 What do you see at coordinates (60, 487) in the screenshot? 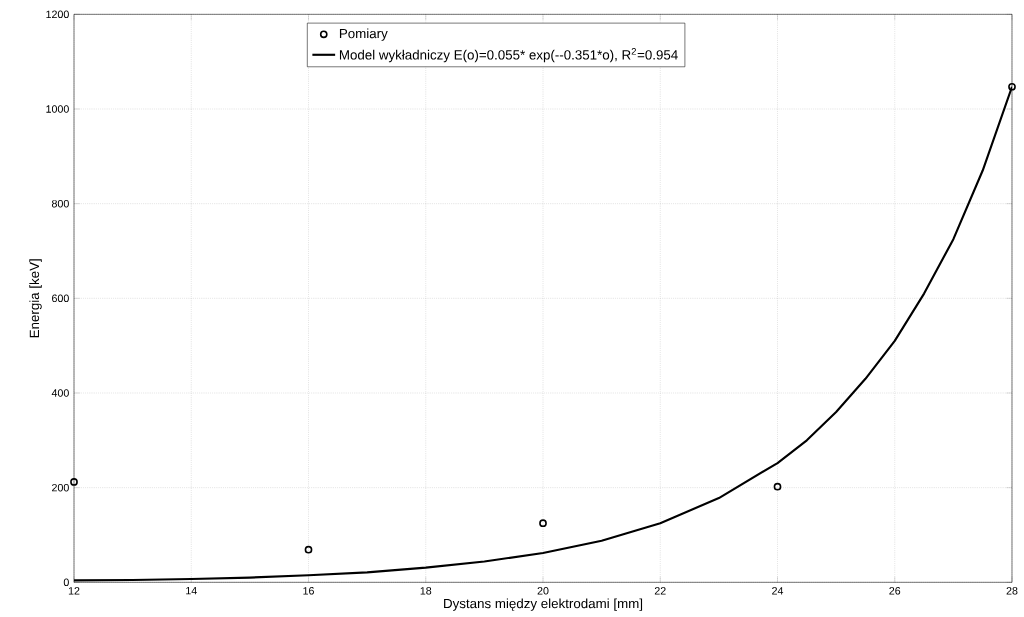
I see `y-tick-label: 200` at bounding box center [60, 487].